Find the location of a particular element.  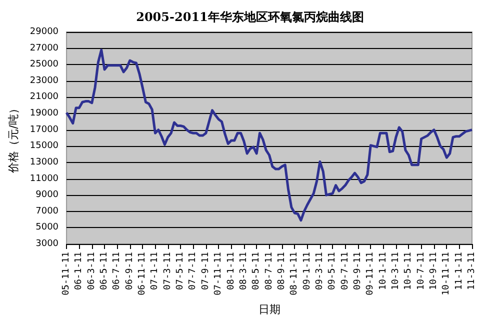

x-tick-label: 10-7-11 is located at coordinates (421, 271).